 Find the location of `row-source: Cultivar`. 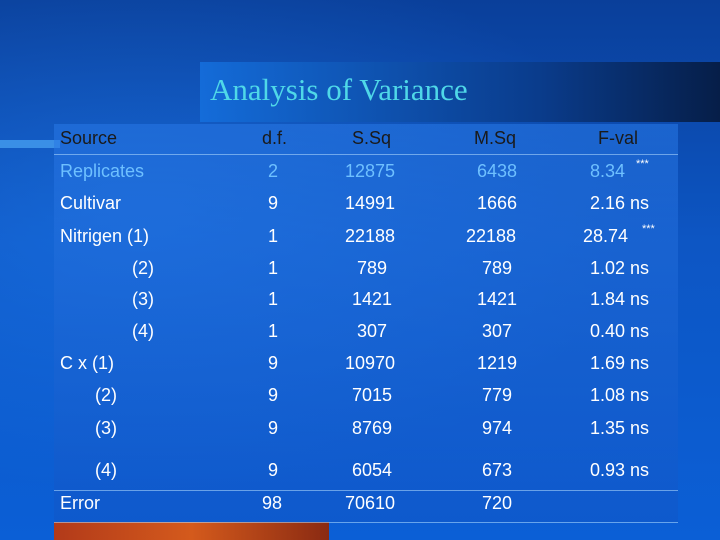

row-source: Cultivar is located at coordinates (91, 203).